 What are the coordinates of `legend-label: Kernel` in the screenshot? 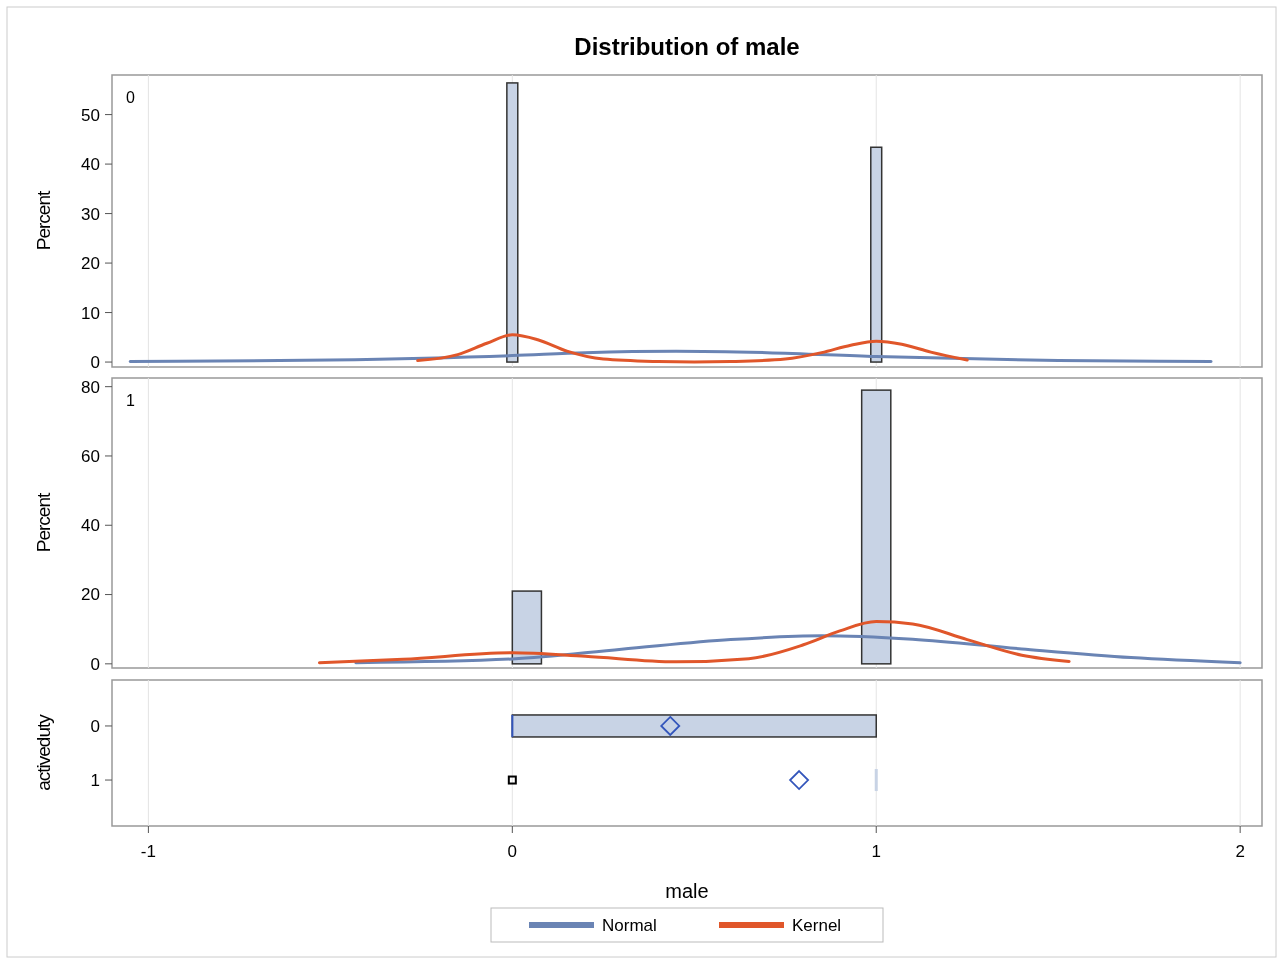 It's located at (817, 925).